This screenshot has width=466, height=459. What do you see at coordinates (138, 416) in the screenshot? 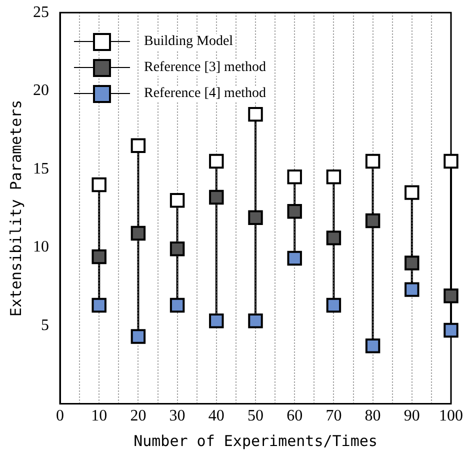
I see `x-tick-label: 20` at bounding box center [138, 416].